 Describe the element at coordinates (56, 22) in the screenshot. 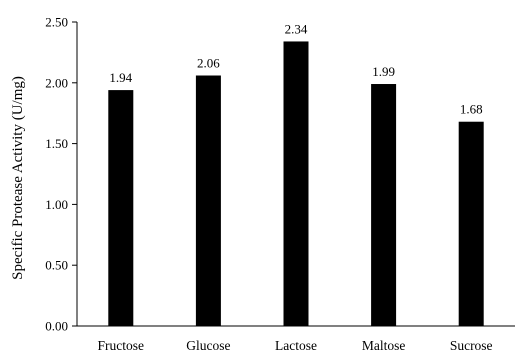

I see `y-tick-label: 2.50` at that location.